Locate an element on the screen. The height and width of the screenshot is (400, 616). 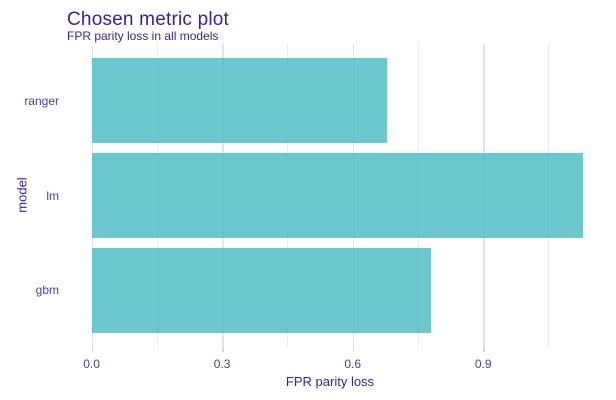
x-tick-label: 0.9 is located at coordinates (483, 364).